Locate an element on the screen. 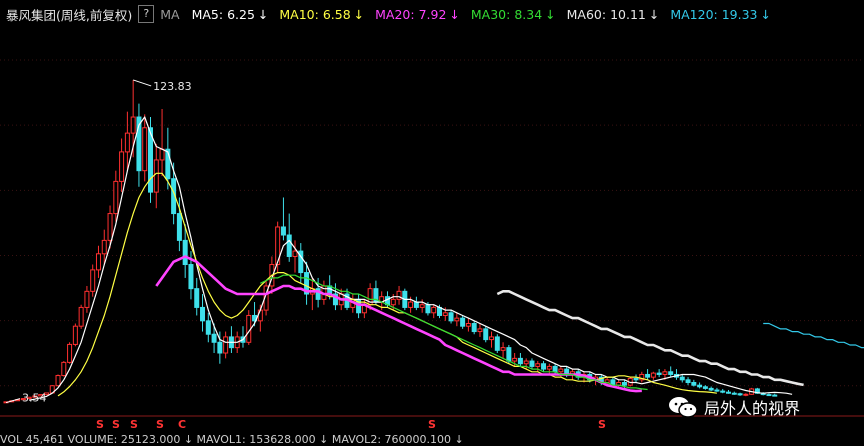 The height and width of the screenshot is (446, 864). max-pointer is located at coordinates (142, 83).